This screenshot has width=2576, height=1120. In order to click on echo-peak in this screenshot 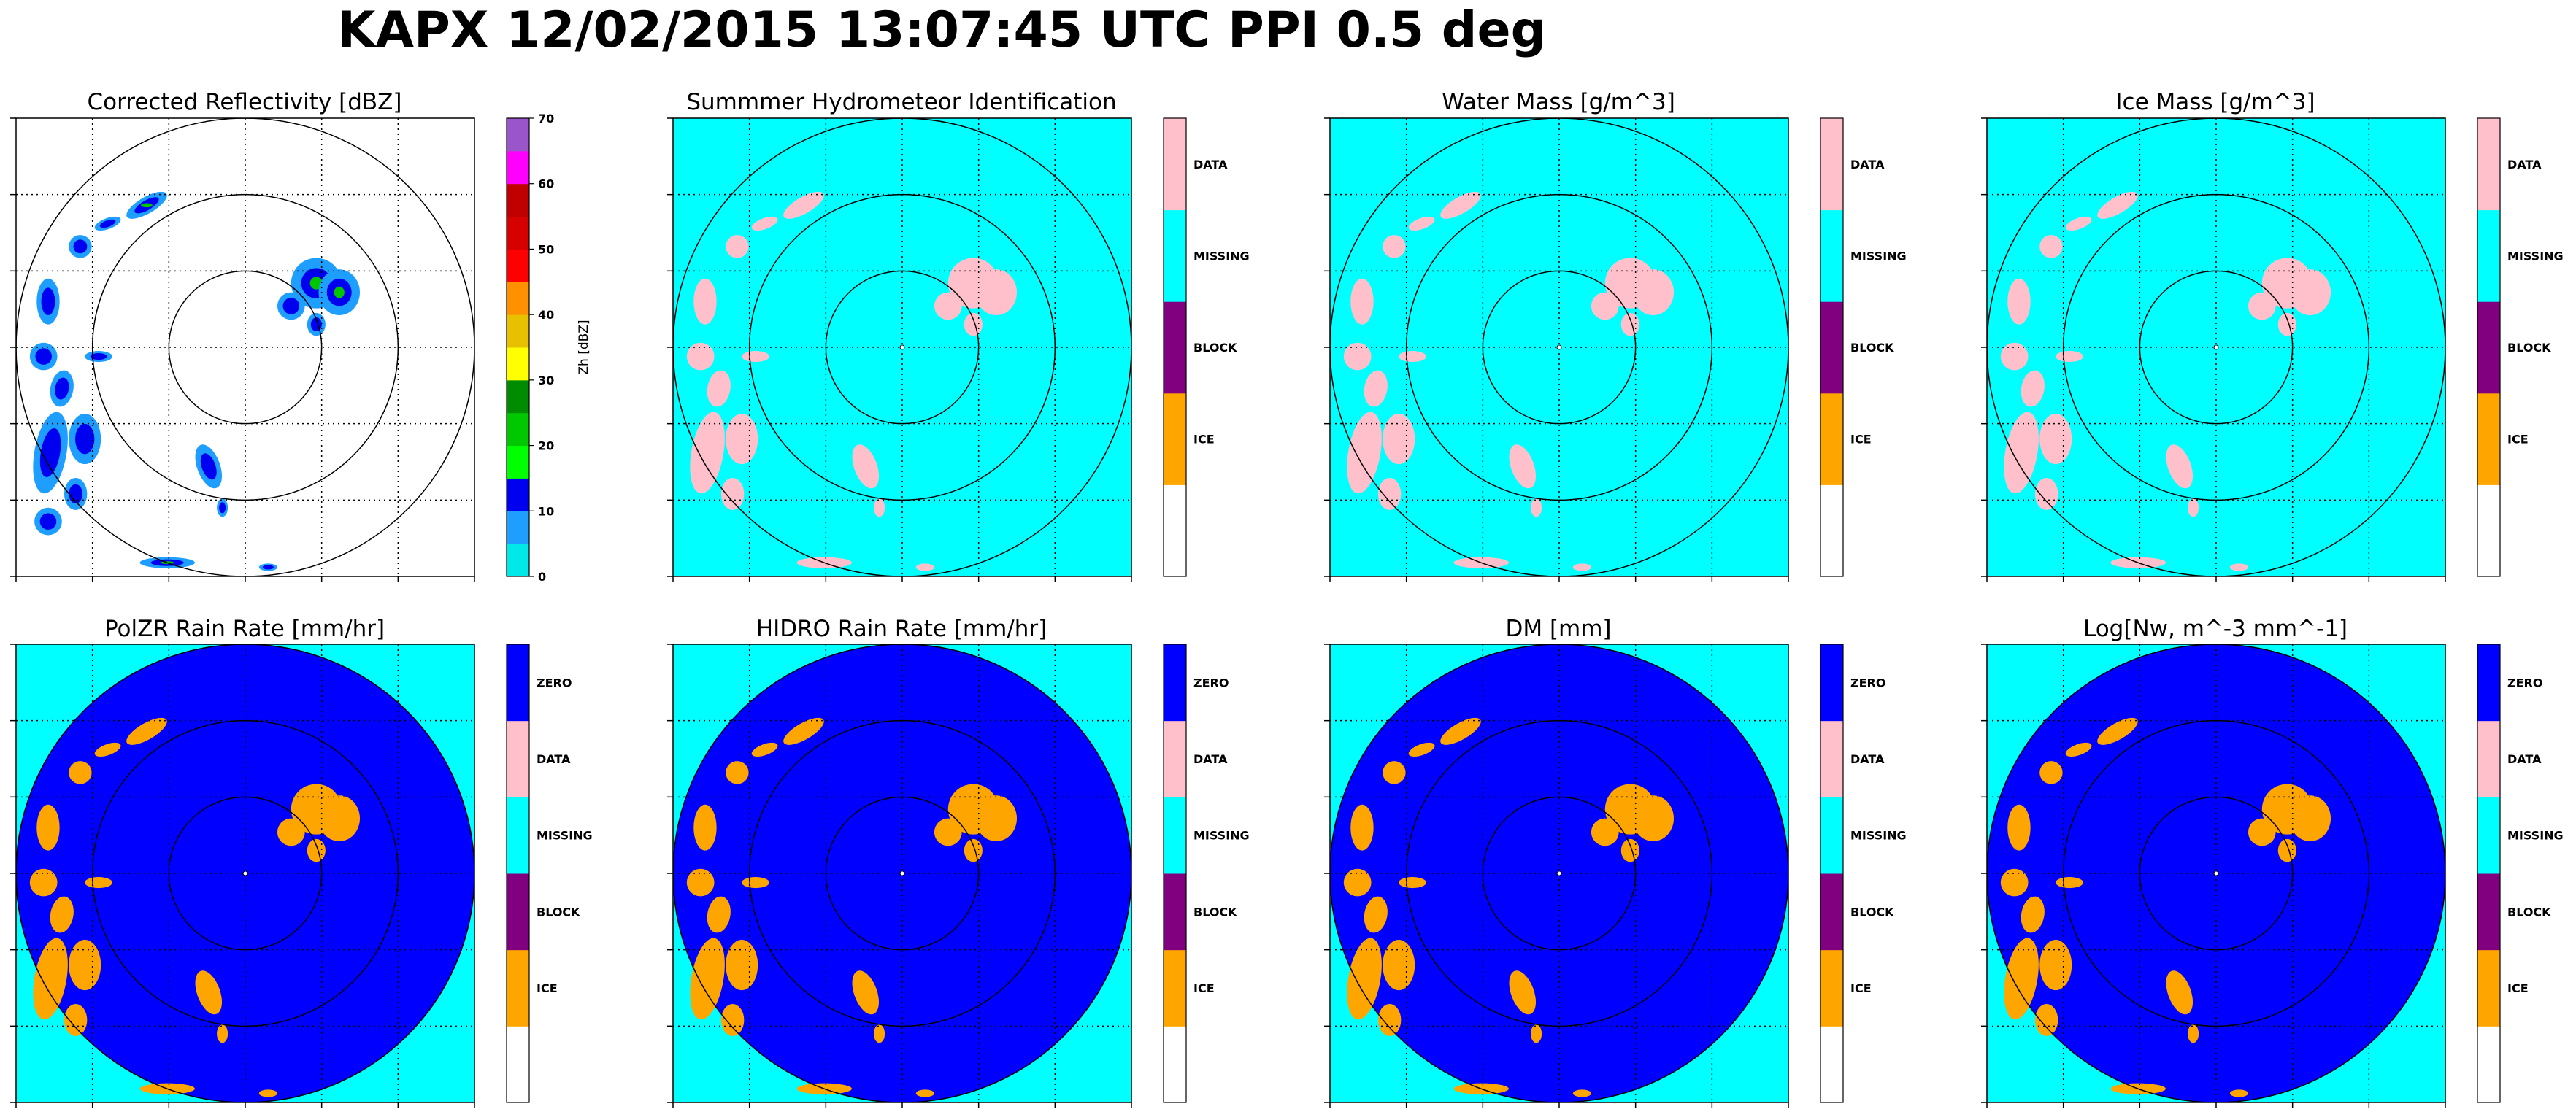, I will do `click(147, 205)`.